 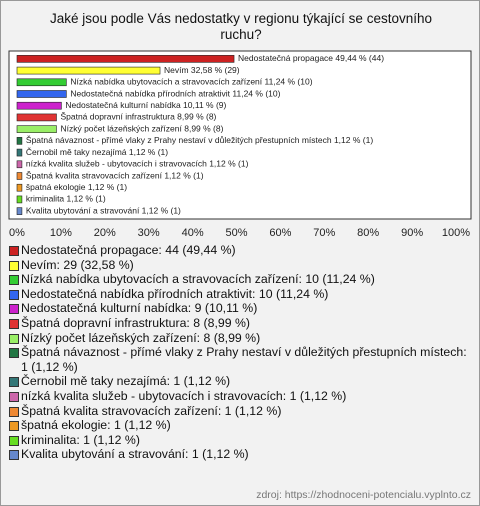 What do you see at coordinates (324, 233) in the screenshot?
I see `x-tick-label: 70%` at bounding box center [324, 233].